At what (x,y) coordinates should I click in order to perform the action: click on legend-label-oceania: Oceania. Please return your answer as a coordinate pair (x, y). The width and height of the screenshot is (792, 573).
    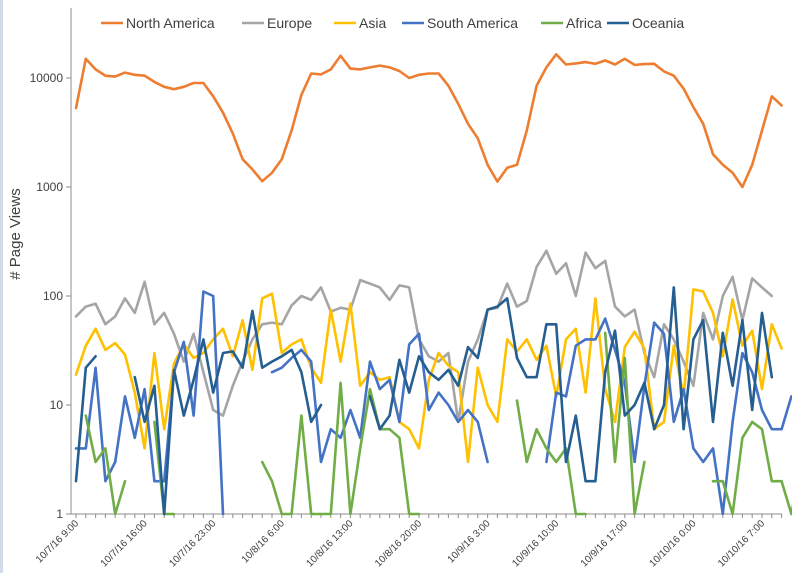
    Looking at the image, I should click on (658, 23).